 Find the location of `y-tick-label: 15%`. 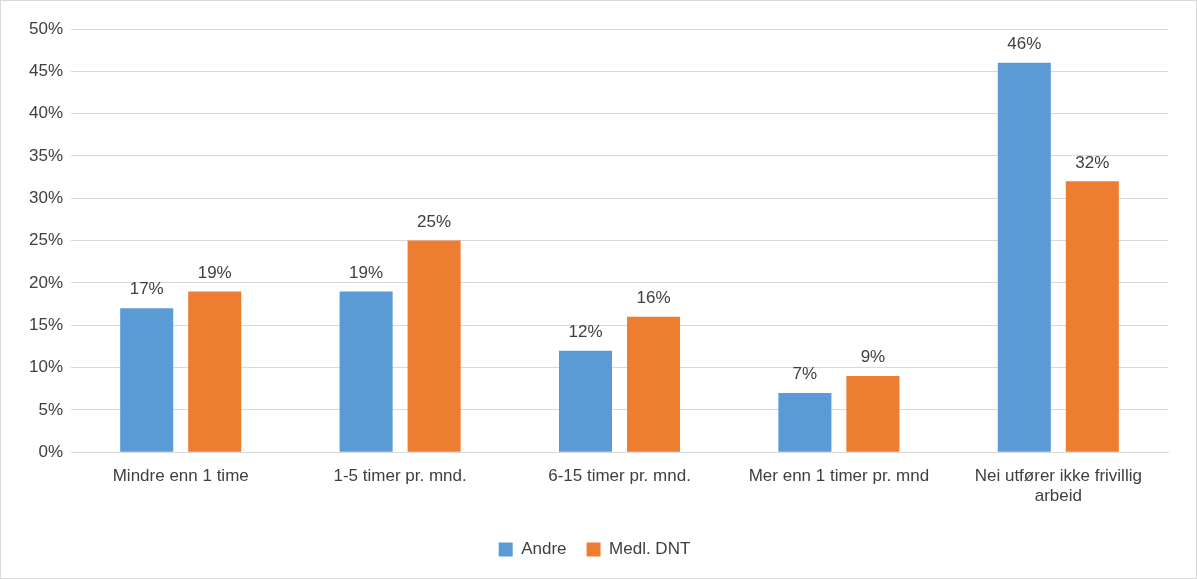

y-tick-label: 15% is located at coordinates (46, 324).